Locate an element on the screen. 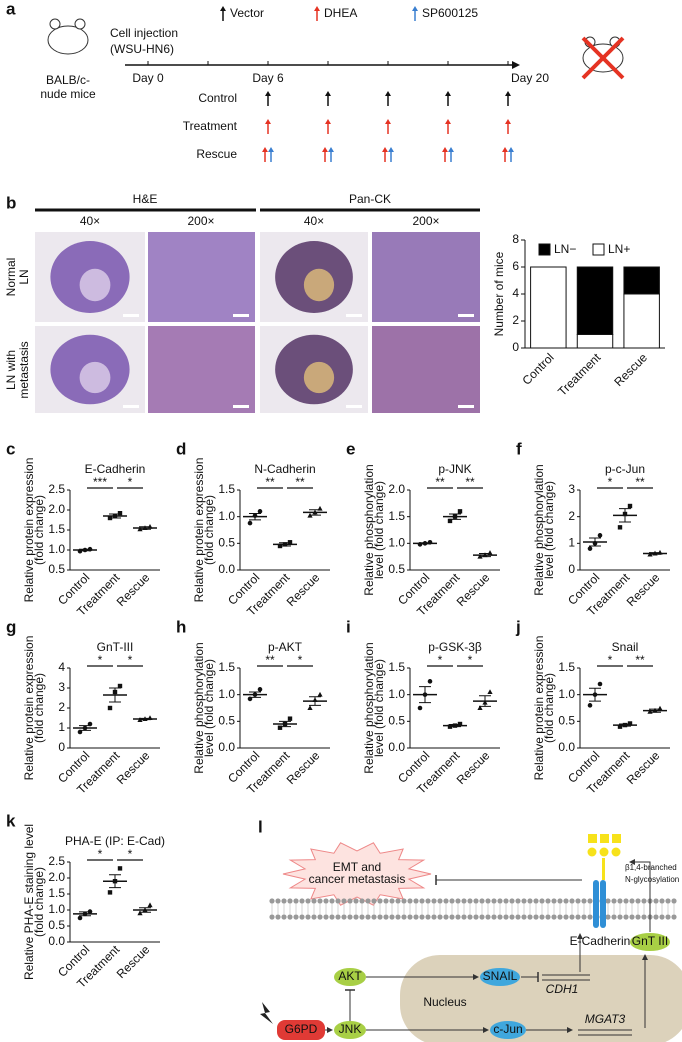  legend-swatch is located at coordinates (598, 249).